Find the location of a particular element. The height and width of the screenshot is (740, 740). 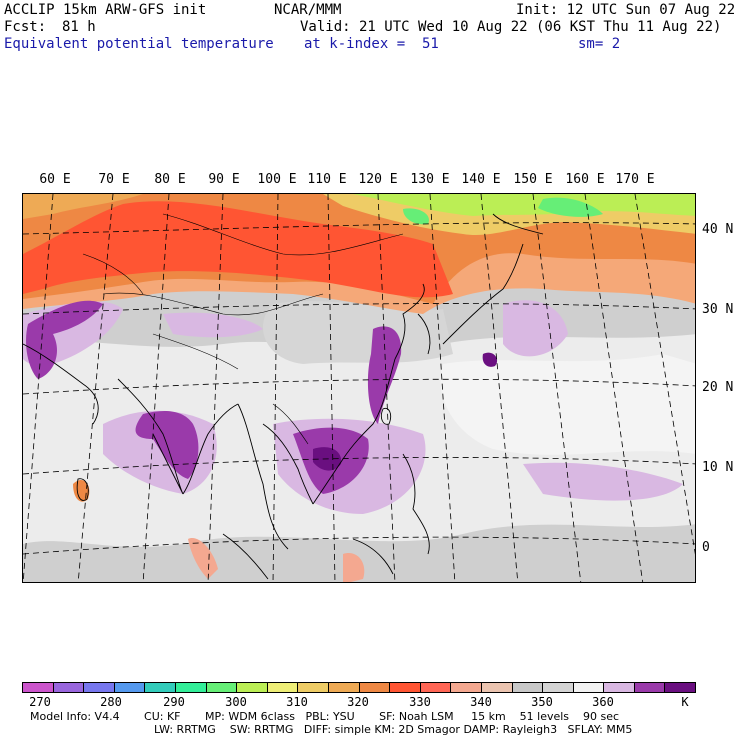

lon-label: 160 E is located at coordinates (585, 179).